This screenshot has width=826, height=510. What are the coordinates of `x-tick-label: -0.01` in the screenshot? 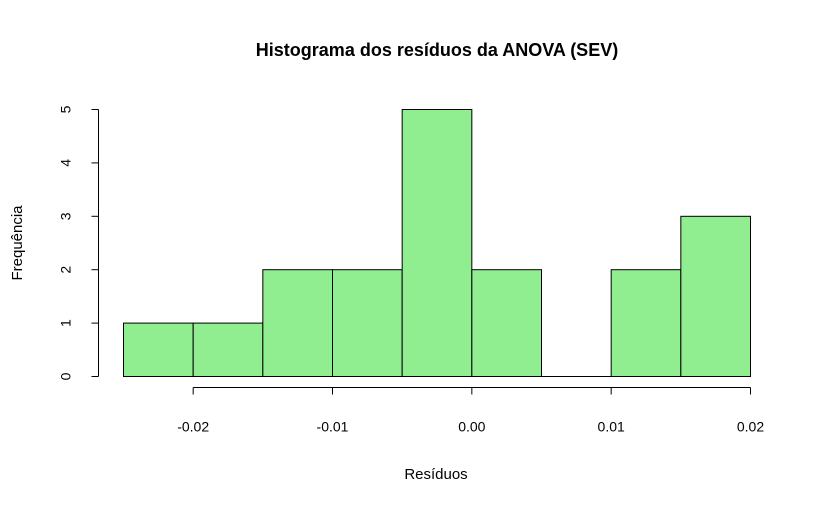 It's located at (333, 427).